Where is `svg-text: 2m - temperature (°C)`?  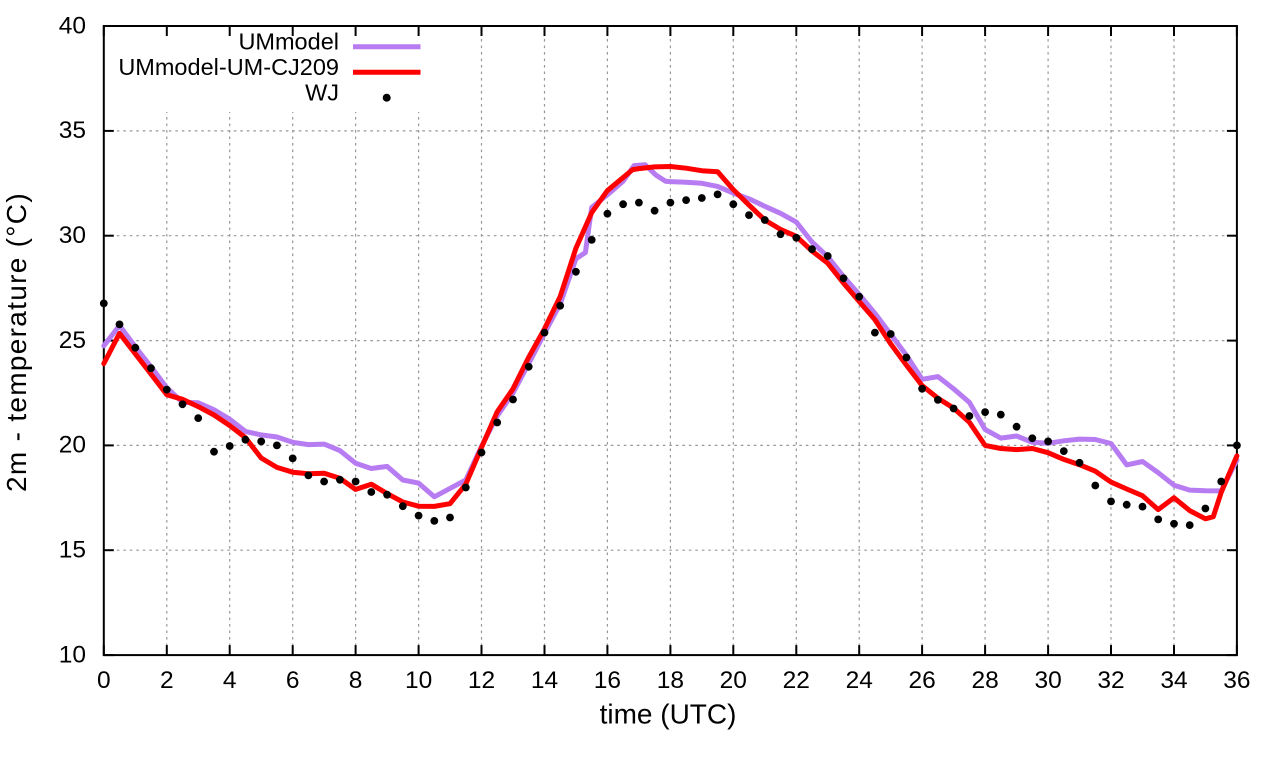
svg-text: 2m - temperature (°C) is located at coordinates (16, 342).